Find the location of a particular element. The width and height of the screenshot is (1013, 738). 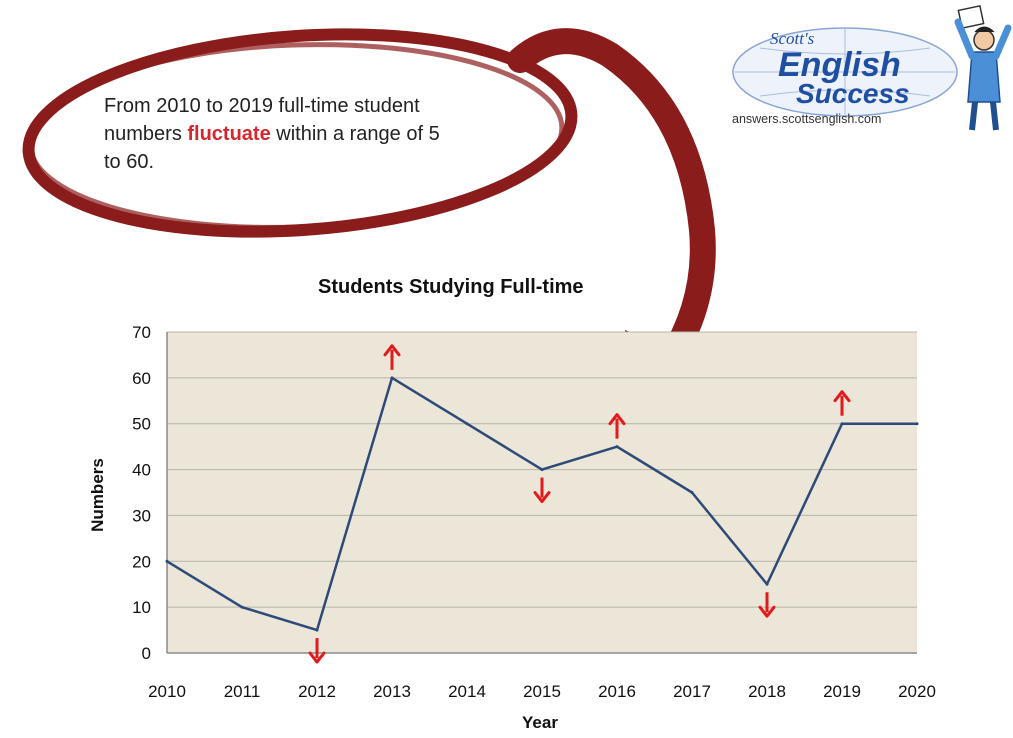

x-tick-label: 2011 is located at coordinates (242, 691).